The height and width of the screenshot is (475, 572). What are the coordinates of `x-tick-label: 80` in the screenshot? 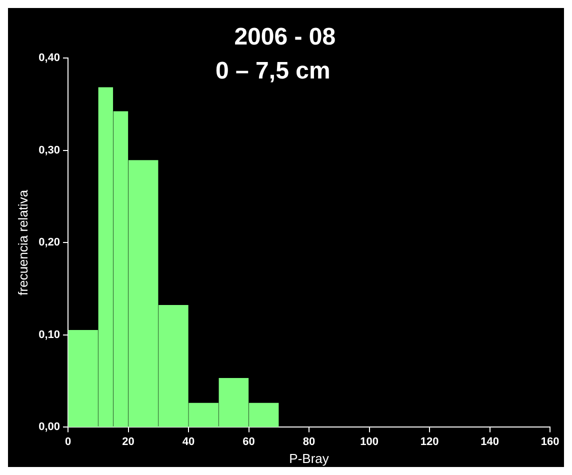 It's located at (309, 442).